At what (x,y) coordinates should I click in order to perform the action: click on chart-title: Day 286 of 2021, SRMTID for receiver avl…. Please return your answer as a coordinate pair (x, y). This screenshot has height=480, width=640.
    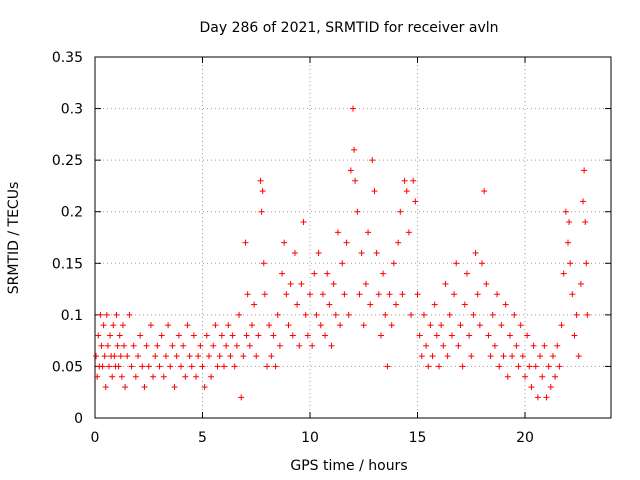
    Looking at the image, I should click on (348, 28).